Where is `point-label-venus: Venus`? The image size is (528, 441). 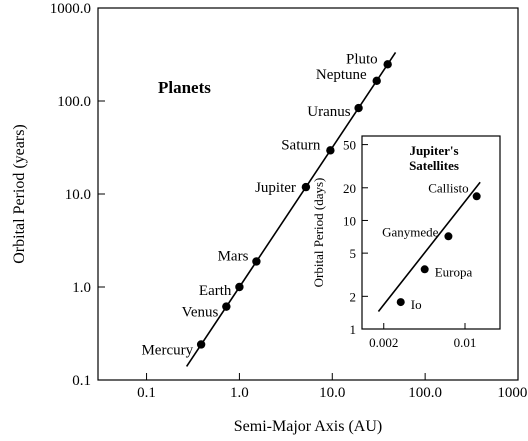 point-label-venus: Venus is located at coordinates (200, 313).